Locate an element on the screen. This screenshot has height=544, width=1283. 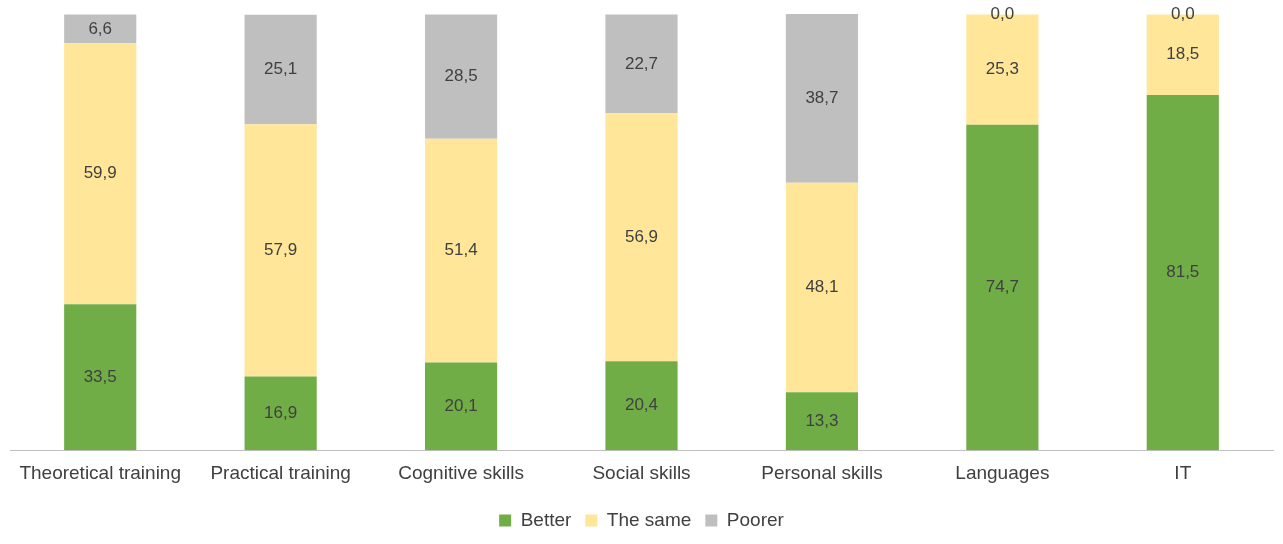
data-label: 33,5 is located at coordinates (100, 376).